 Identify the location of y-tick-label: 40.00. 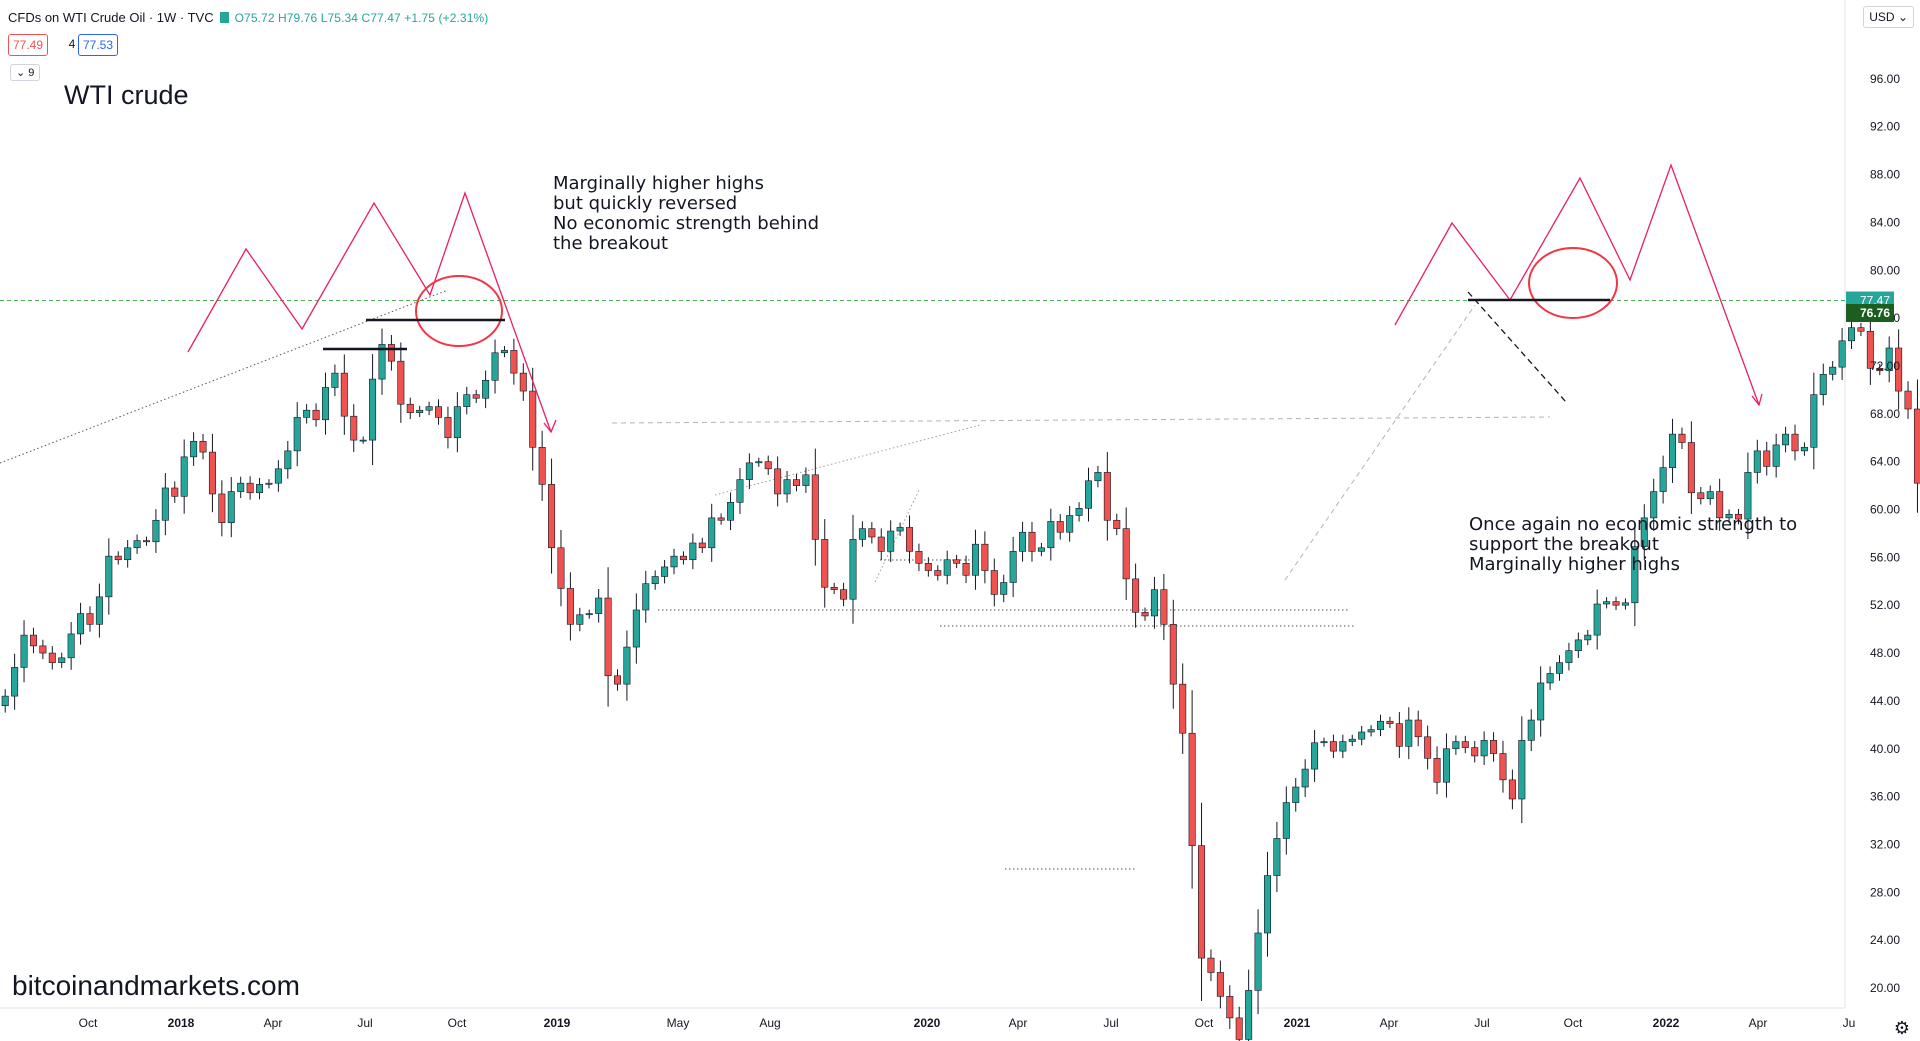
(1885, 749).